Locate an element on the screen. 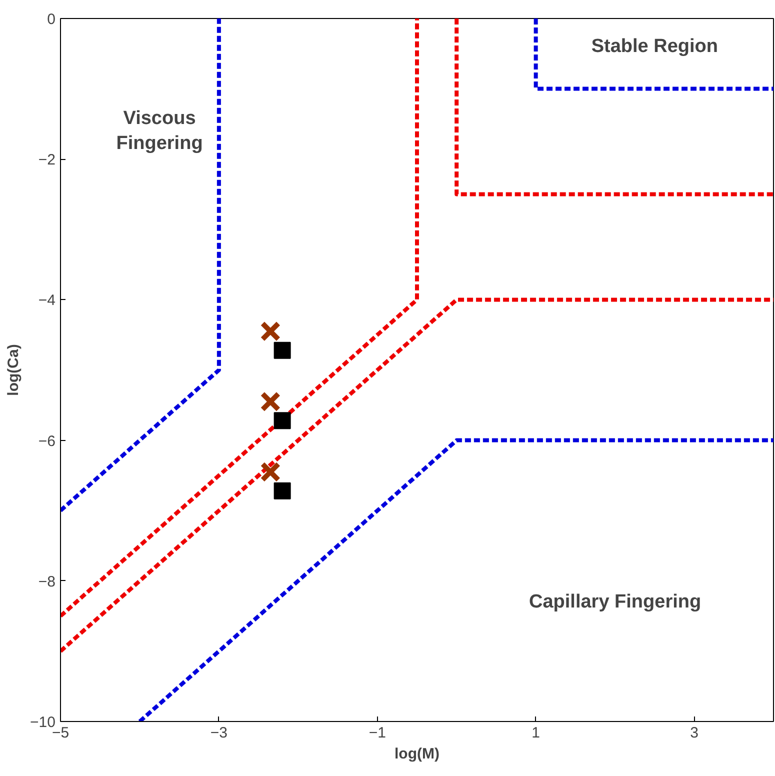 This screenshot has height=776, width=775. y-tick-label: −10 is located at coordinates (43, 722).